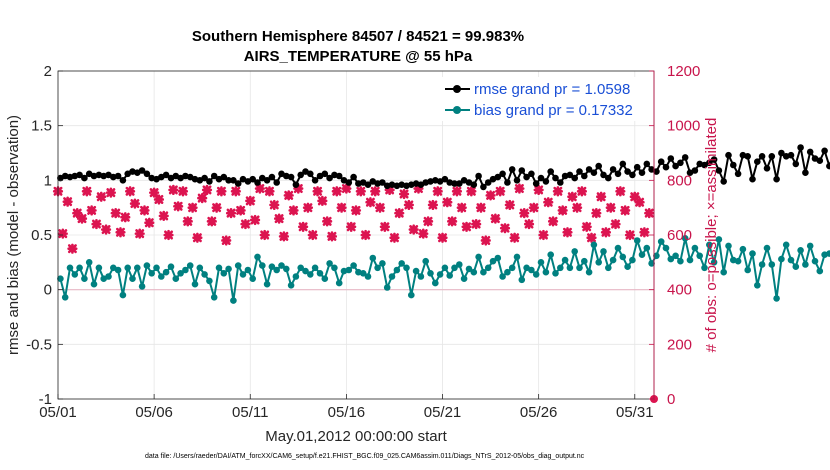  Describe the element at coordinates (356, 436) in the screenshot. I see `x-axis-label: May.01,2012 00:00:00 start` at that location.